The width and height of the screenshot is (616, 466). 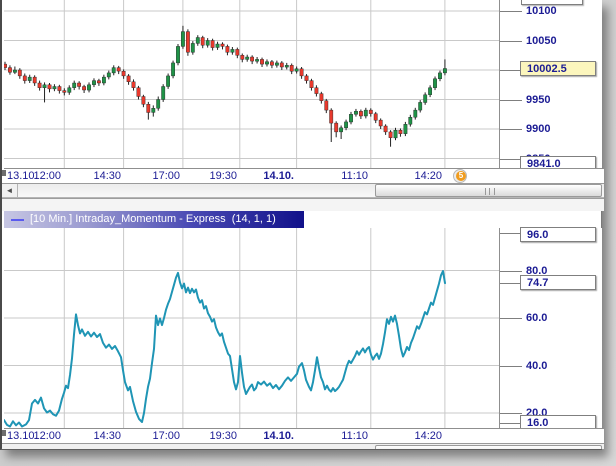 I want to click on price-plot-bottom-edge, so click(x=303, y=168).